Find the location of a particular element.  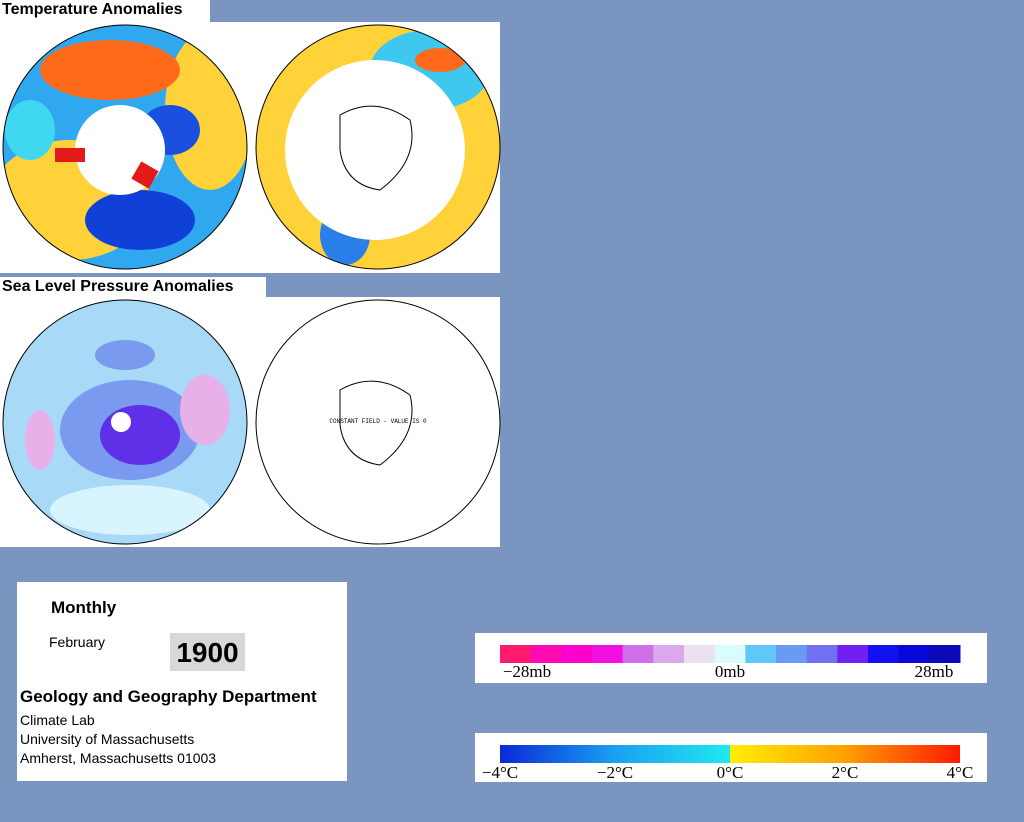

pressure-colorbar is located at coordinates (730, 654).